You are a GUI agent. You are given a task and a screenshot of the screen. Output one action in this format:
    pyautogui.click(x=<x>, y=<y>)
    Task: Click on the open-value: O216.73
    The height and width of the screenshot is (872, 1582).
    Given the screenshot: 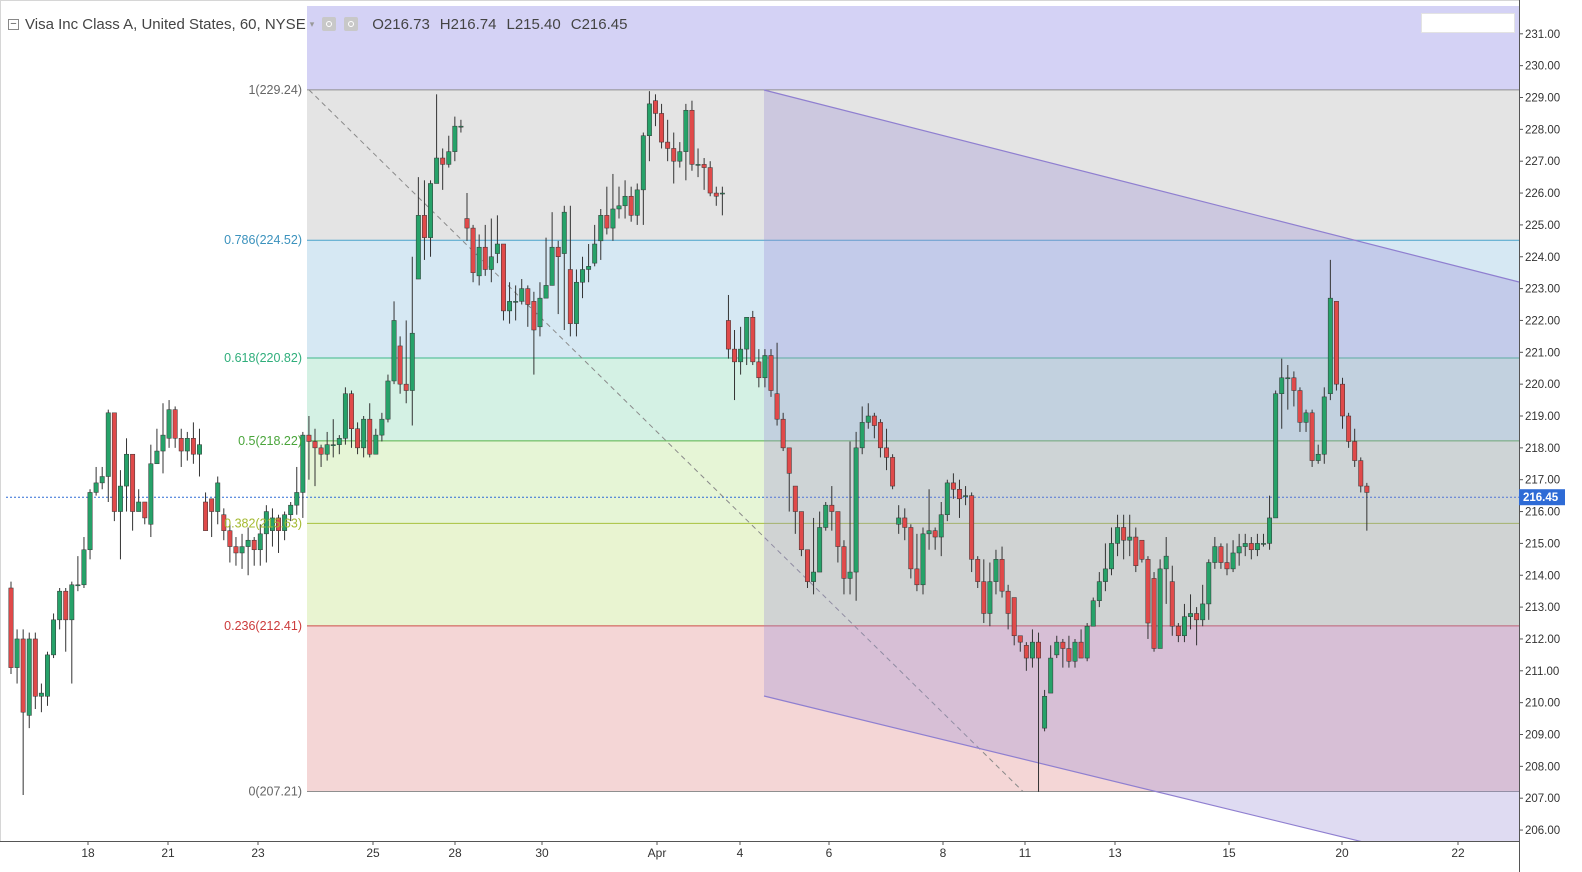 What is the action you would take?
    pyautogui.click(x=401, y=24)
    